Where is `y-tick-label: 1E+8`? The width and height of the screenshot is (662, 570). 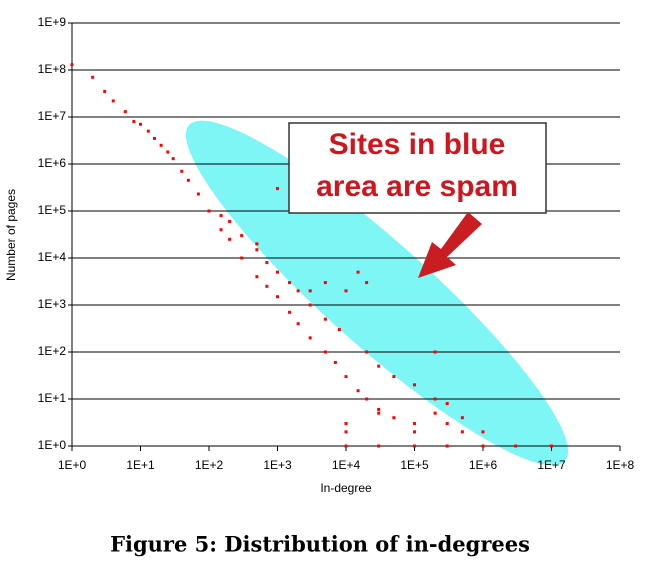
y-tick-label: 1E+8 is located at coordinates (52, 69).